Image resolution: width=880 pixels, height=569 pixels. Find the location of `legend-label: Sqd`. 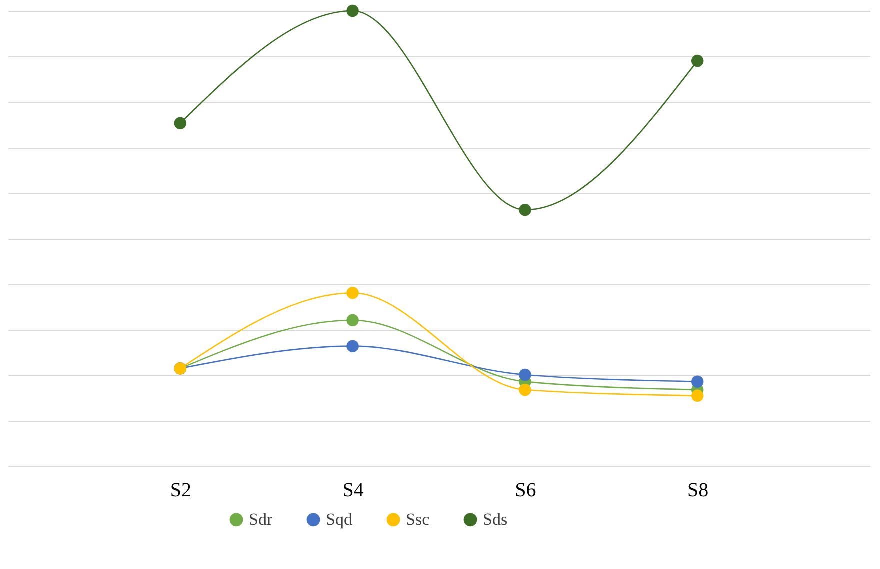

legend-label: Sqd is located at coordinates (339, 519).